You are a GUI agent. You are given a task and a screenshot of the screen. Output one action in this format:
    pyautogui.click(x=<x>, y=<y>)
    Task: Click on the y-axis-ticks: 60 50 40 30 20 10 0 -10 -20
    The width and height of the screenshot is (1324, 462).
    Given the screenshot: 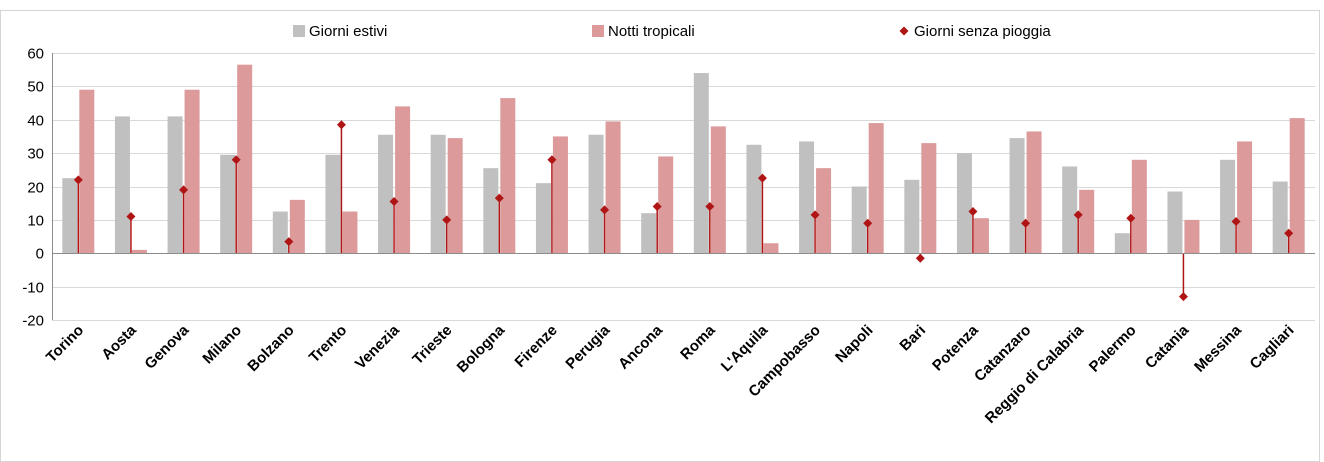 What is the action you would take?
    pyautogui.click(x=33, y=188)
    